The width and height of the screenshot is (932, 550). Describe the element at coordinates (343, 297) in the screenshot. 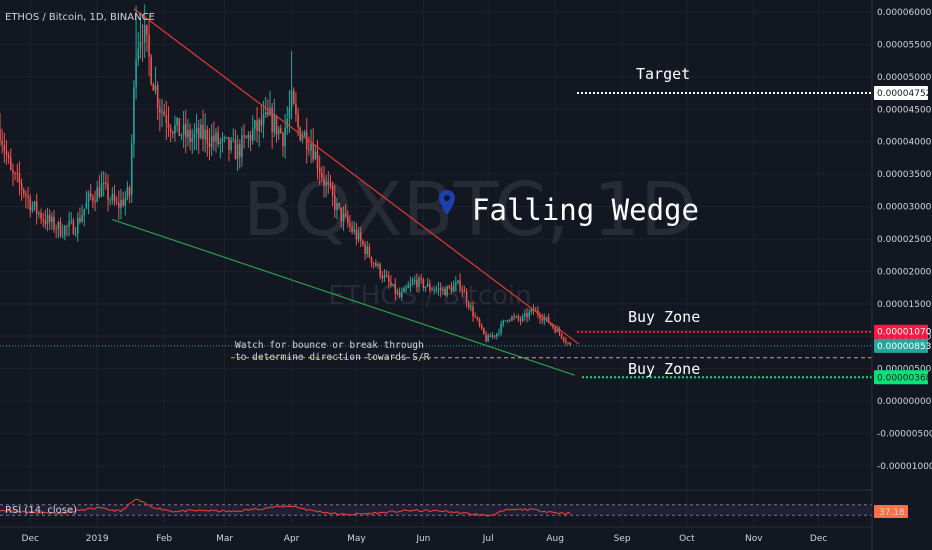

I see `support-trendline` at that location.